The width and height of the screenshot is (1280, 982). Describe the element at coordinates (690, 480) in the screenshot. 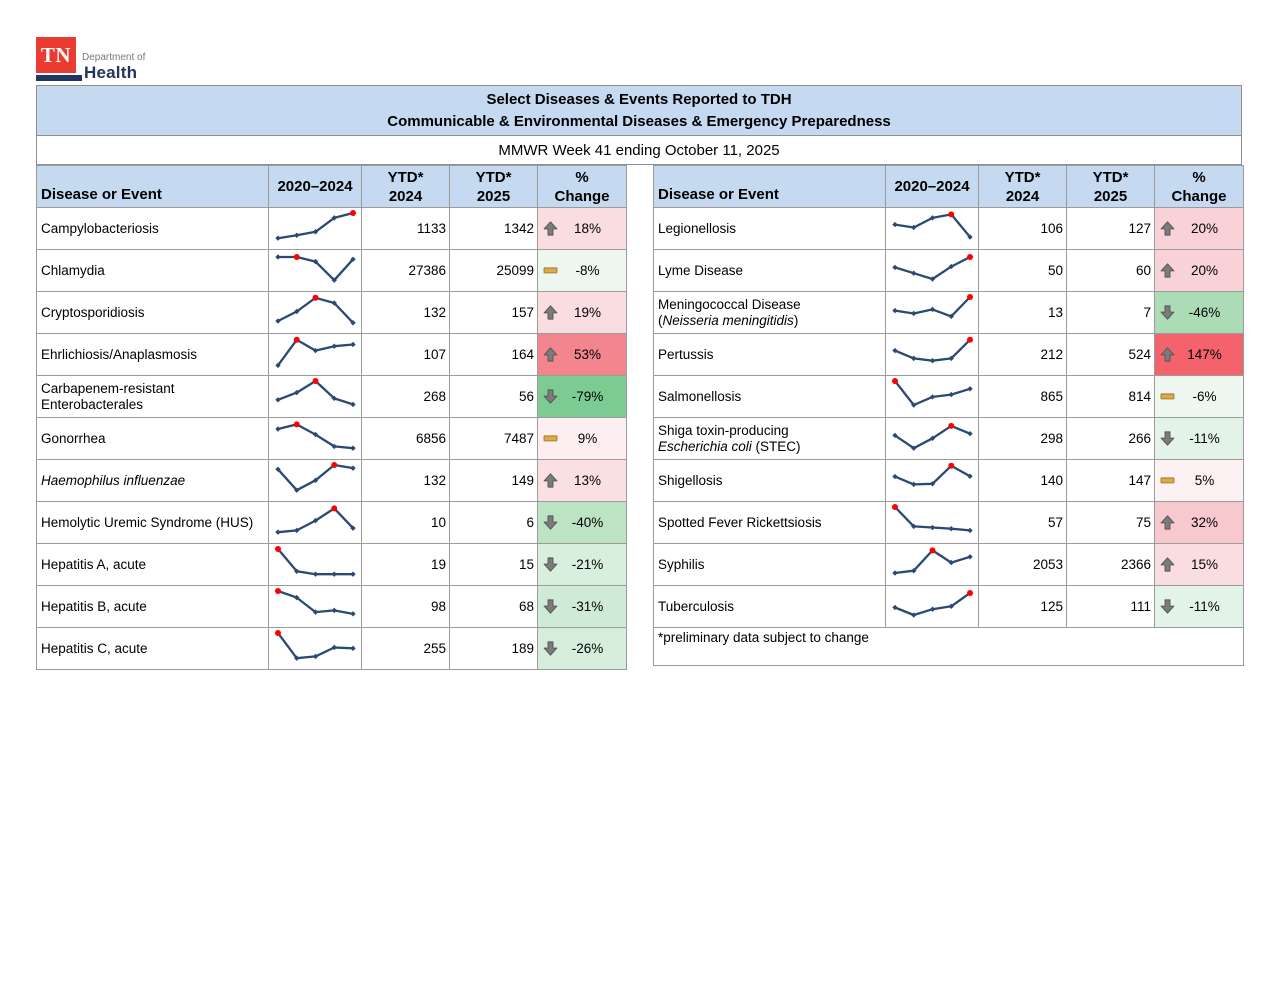

I see `disease-name-part: Shigellosis` at that location.